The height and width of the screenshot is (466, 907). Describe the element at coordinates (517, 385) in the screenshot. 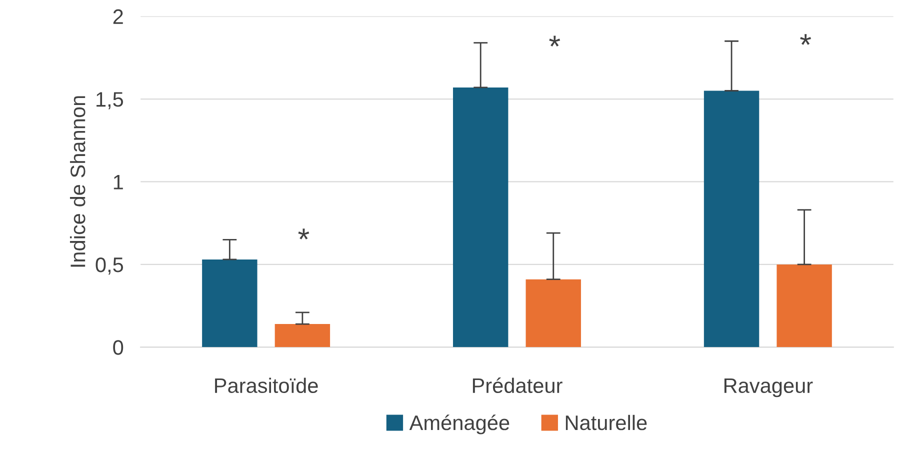

I see `x-tick-label: Prédateur` at that location.